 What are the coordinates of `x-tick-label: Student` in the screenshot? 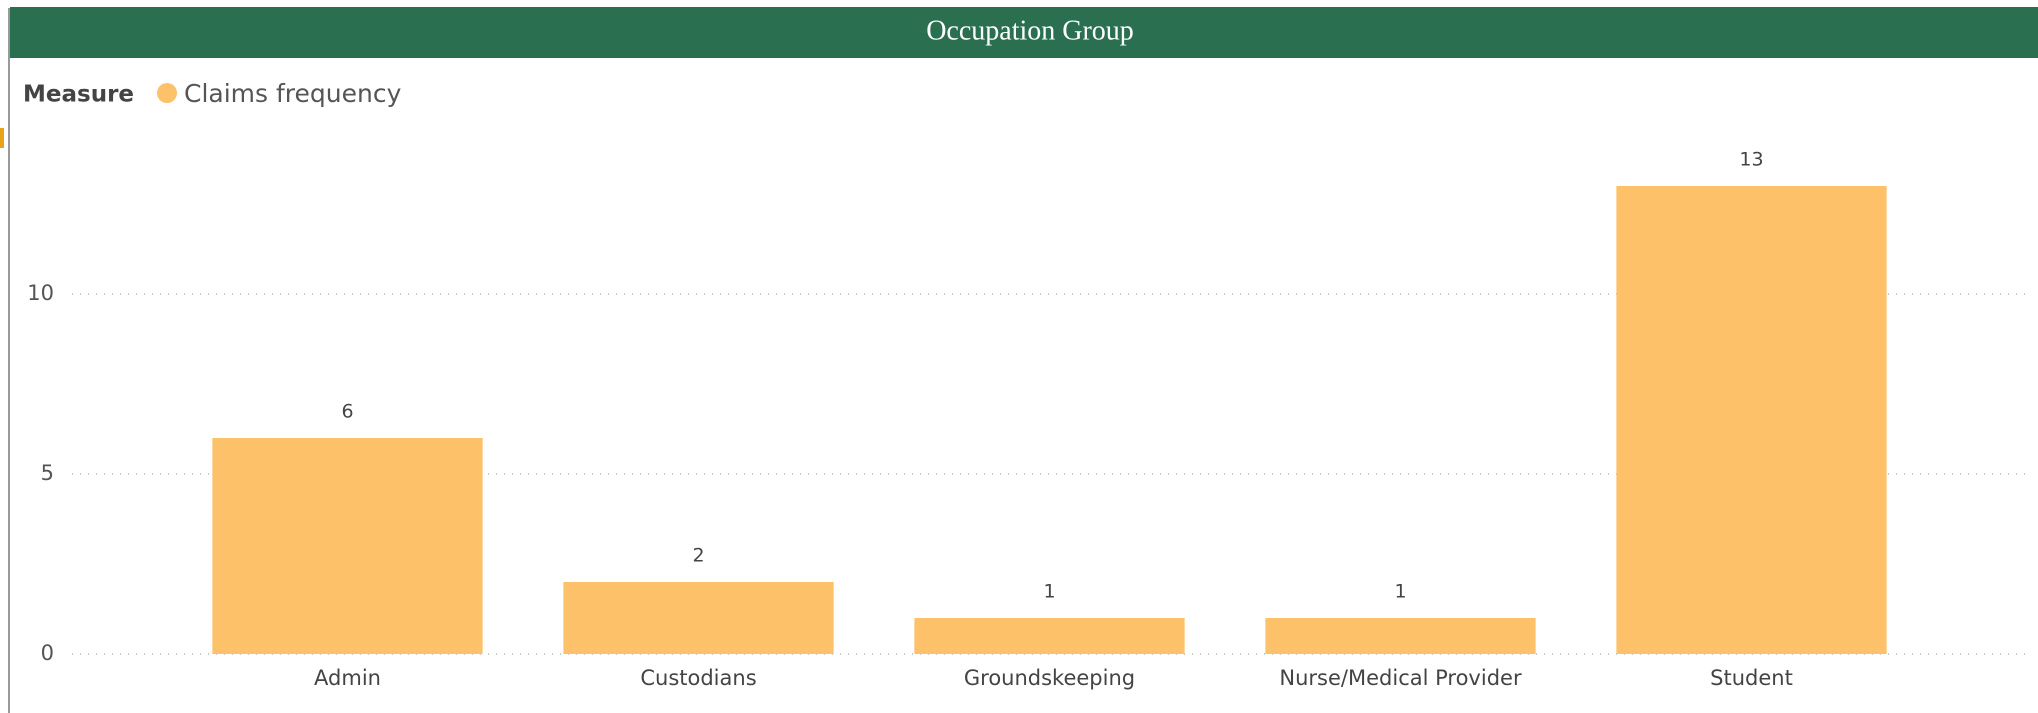 It's located at (1751, 678).